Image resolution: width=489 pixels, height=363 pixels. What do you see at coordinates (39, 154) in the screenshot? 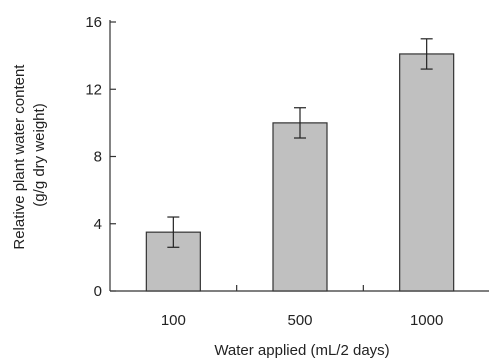
I see `y-axis-title-line-2: (g/g dry weight)` at bounding box center [39, 154].